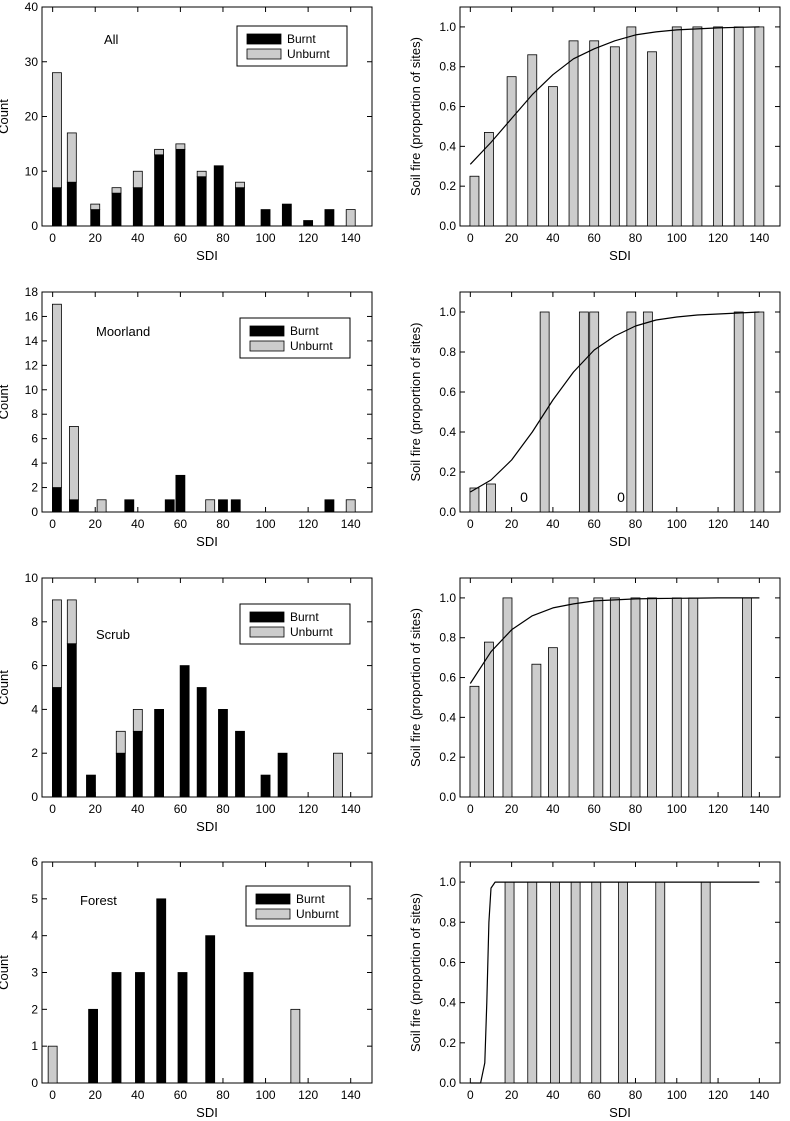  I want to click on prop-chart-1-xtick-label: 40, so click(553, 524).